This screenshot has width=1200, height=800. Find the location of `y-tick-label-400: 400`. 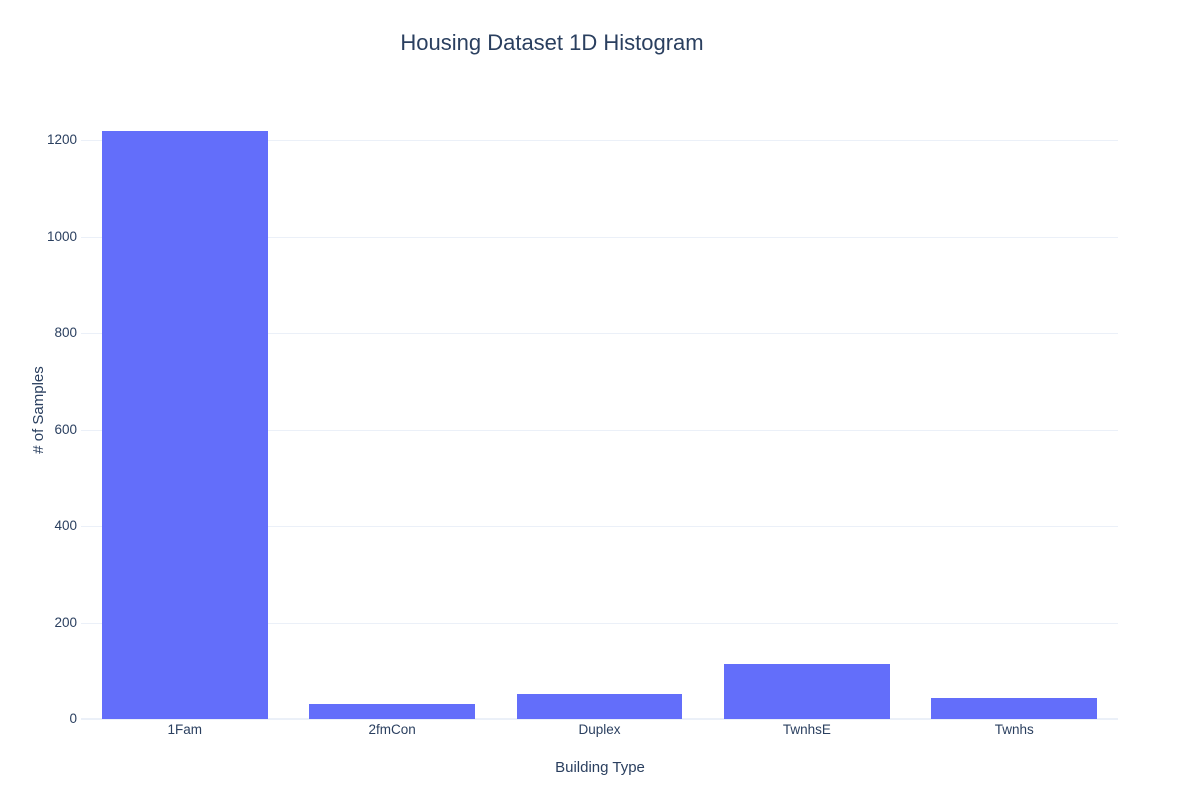

y-tick-label-400: 400 is located at coordinates (65, 526).